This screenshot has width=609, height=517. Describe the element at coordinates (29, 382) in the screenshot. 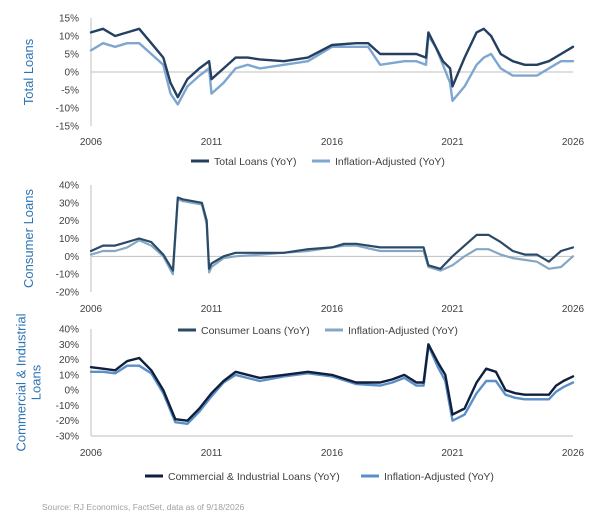

I see `y-axis-label: Commercial & IndustrialLoans` at that location.